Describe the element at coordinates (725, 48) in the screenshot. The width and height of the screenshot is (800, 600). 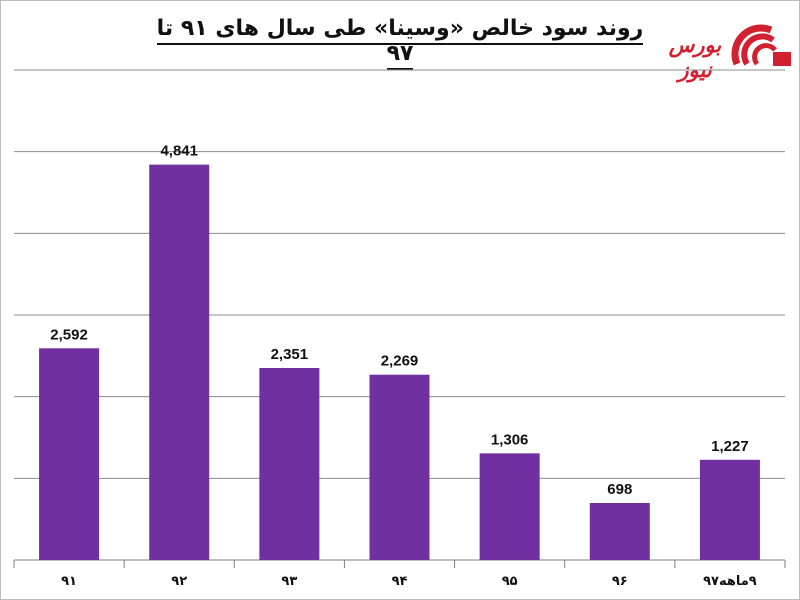
I see `brand-logo: بورس نیوز` at that location.